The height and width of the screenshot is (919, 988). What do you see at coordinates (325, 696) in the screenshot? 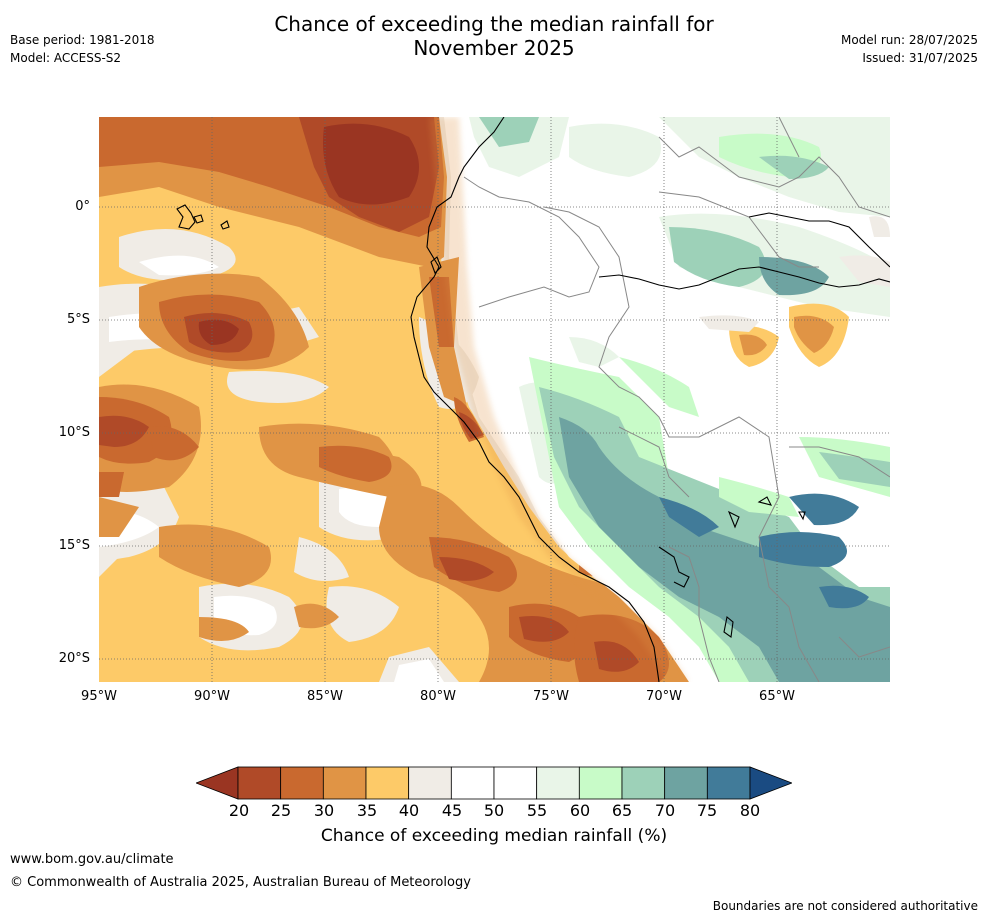
I see `lon-label-85w: 85°W` at bounding box center [325, 696].